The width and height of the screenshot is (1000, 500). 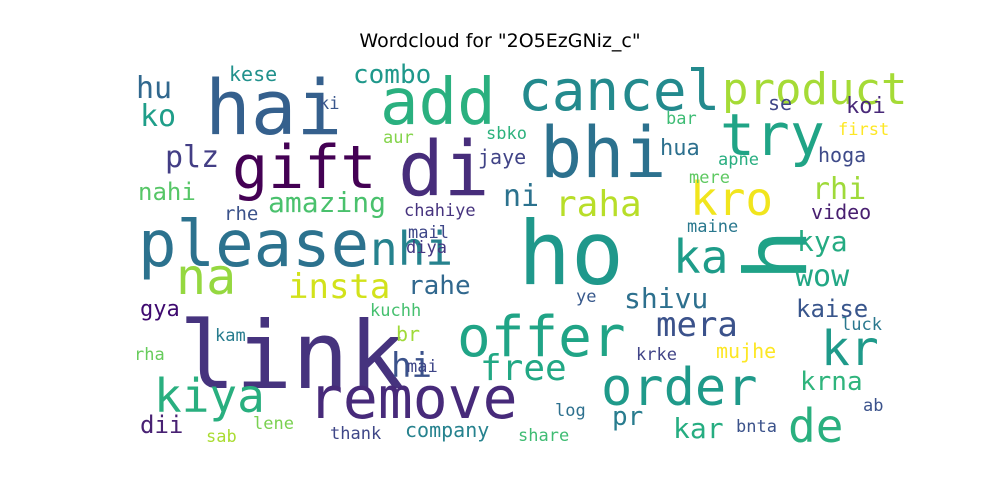 What do you see at coordinates (839, 189) in the screenshot?
I see `word-rhi: rhi` at bounding box center [839, 189].